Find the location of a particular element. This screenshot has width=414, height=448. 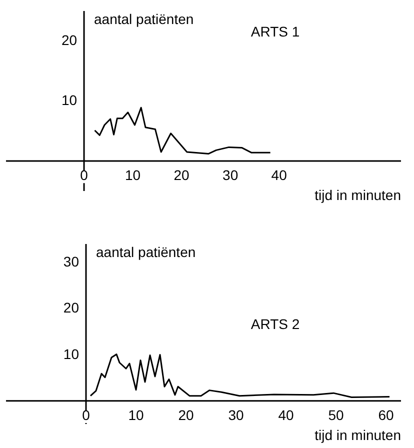

text: ARTS 1 is located at coordinates (275, 32).